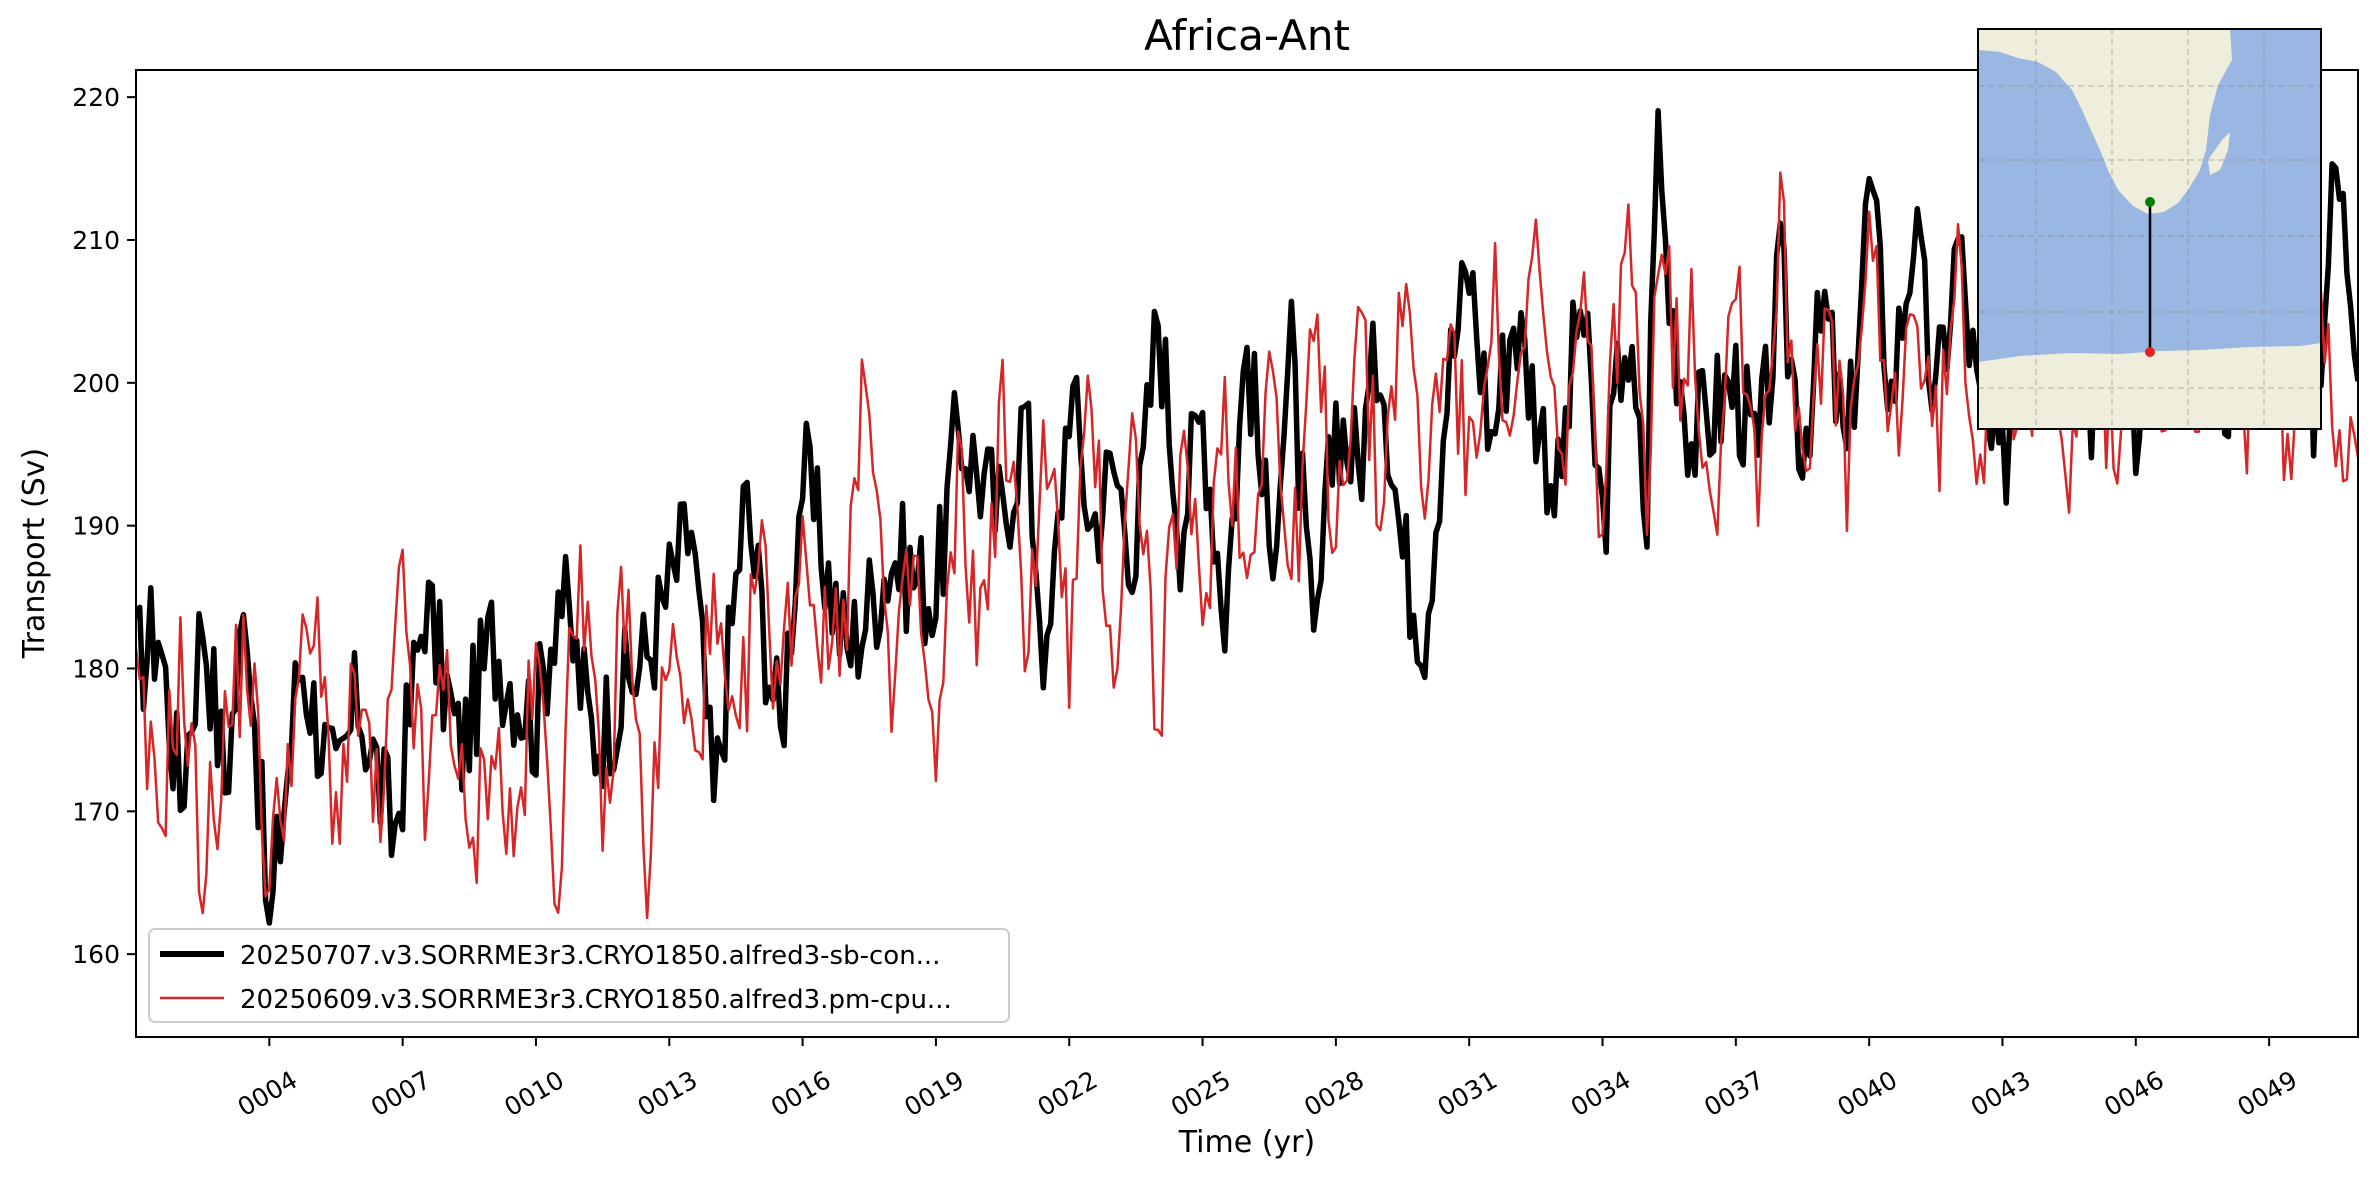  I want to click on y-tick-label: 170, so click(96, 811).